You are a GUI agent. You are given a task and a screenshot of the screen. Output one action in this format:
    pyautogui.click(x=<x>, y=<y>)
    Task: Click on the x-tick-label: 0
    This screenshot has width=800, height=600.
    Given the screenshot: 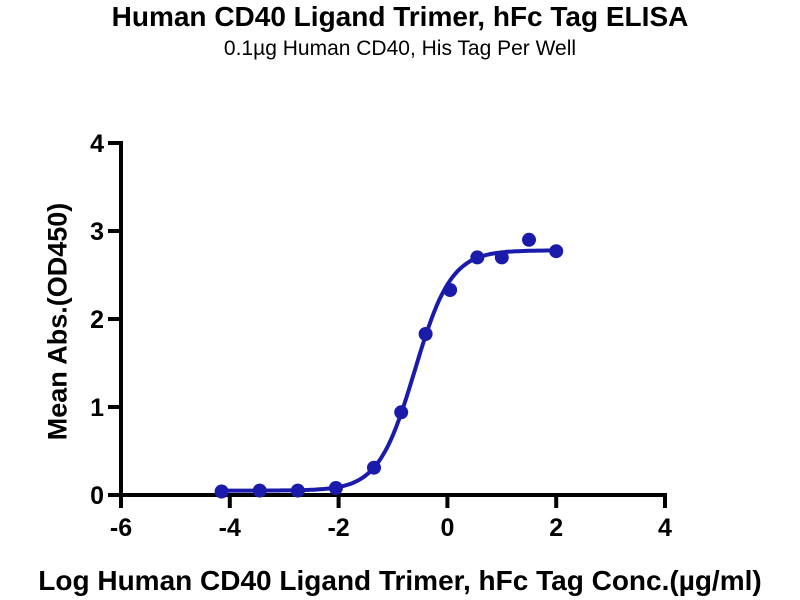 What is the action you would take?
    pyautogui.click(x=447, y=528)
    